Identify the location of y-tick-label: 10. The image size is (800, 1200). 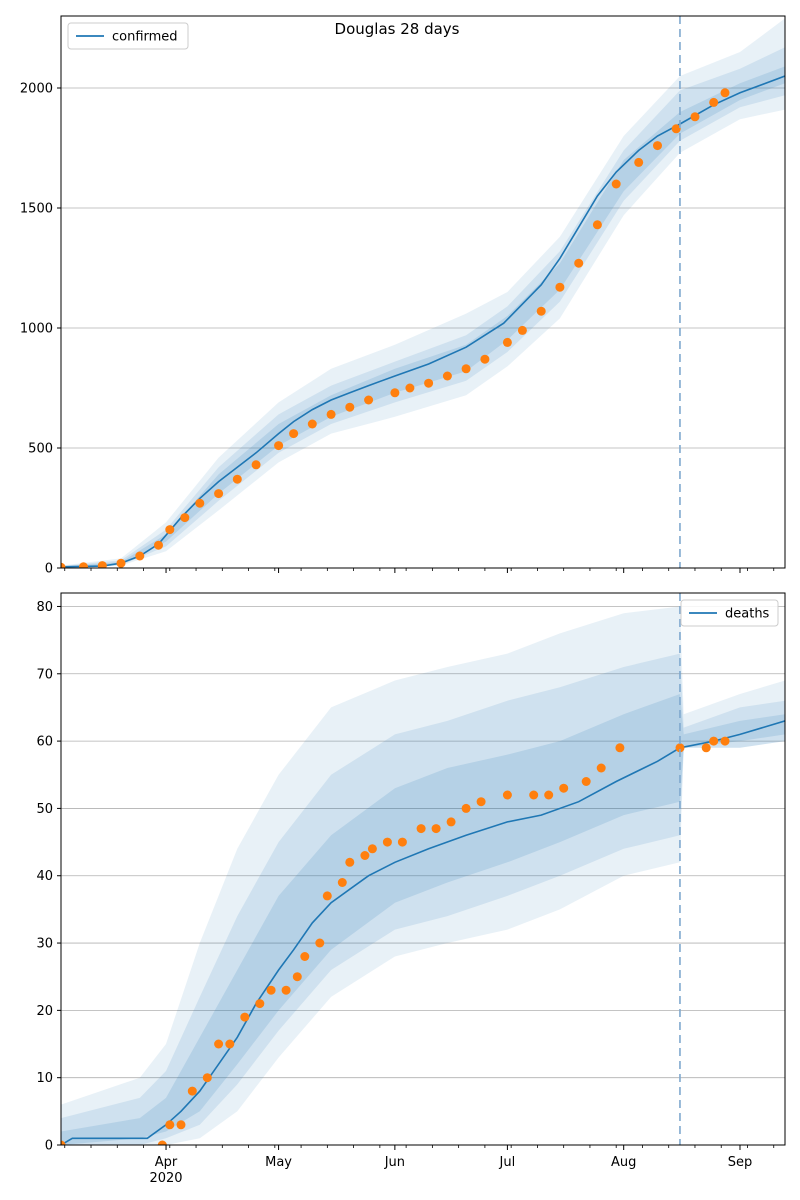
(44, 1078).